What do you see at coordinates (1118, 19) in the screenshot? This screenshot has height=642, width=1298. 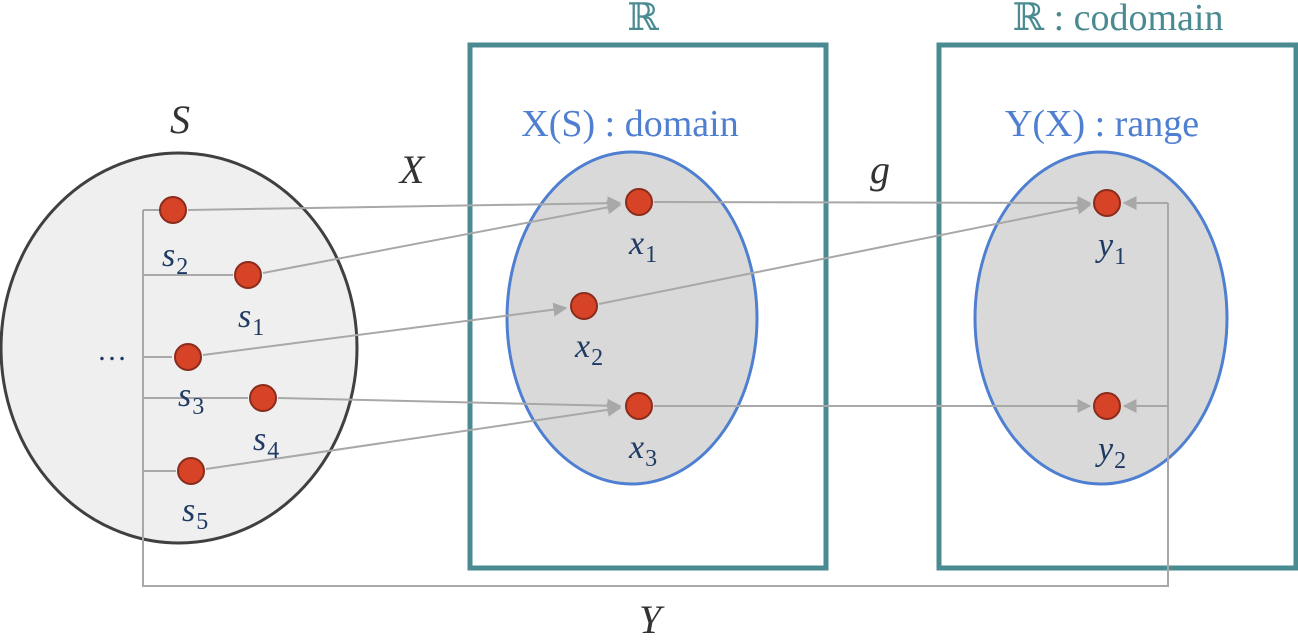 I see `codomain-title: ℝ : codomain` at bounding box center [1118, 19].